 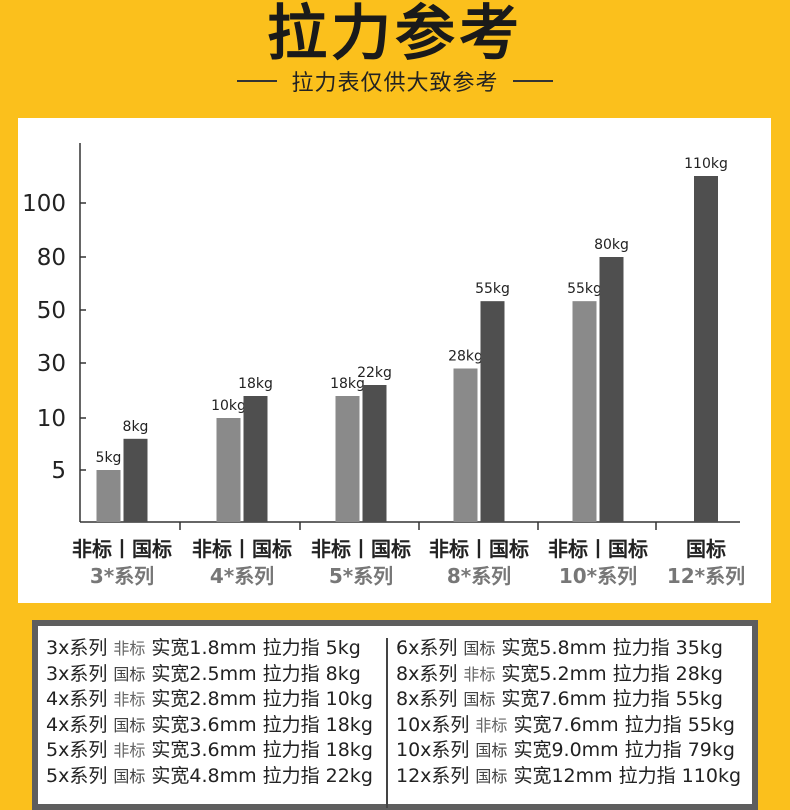 What do you see at coordinates (122, 576) in the screenshot?
I see `x-category-series-label: 3*系列` at bounding box center [122, 576].